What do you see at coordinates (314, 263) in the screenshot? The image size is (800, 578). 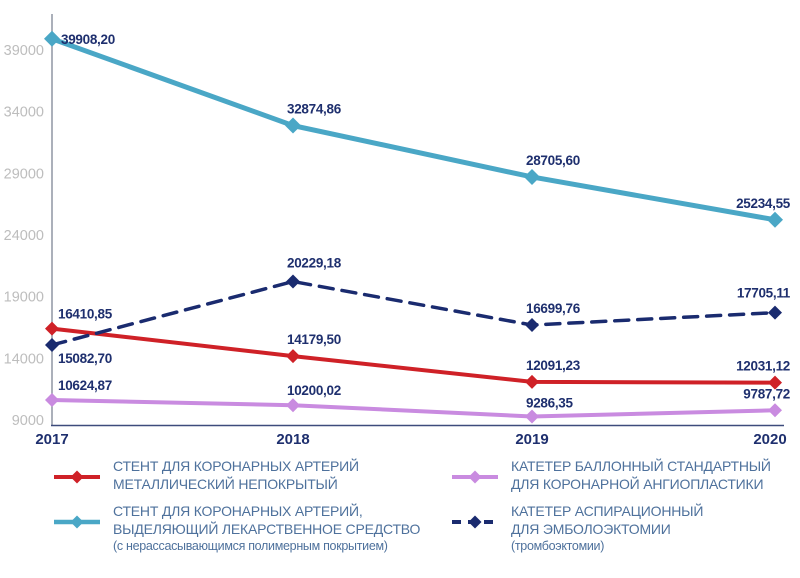 I see `data-point-label: 20229,18` at bounding box center [314, 263].